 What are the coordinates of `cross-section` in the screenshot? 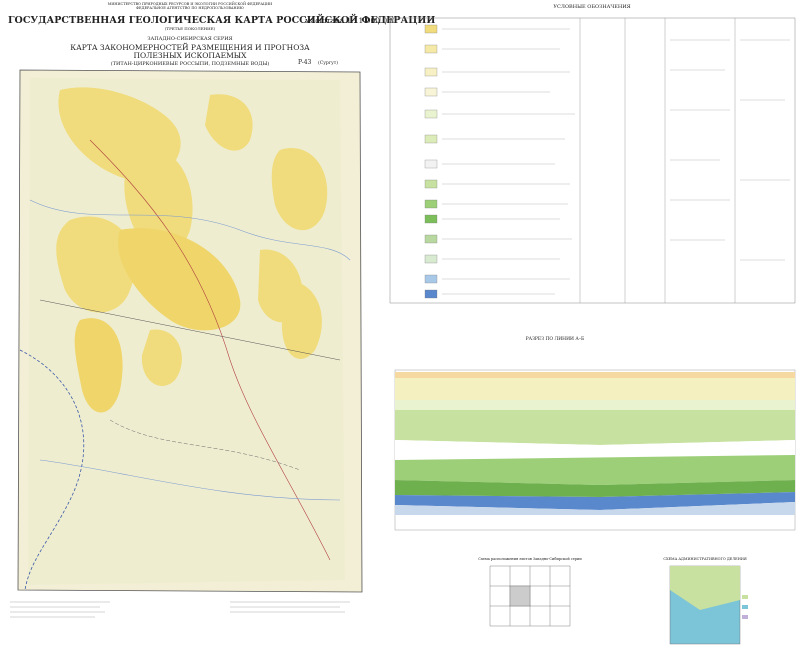 It's located at (595, 450).